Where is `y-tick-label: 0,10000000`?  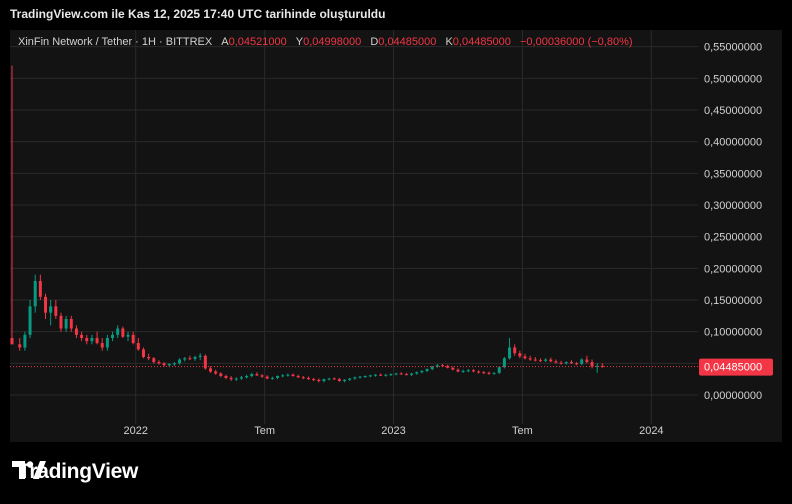 y-tick-label: 0,10000000 is located at coordinates (733, 333).